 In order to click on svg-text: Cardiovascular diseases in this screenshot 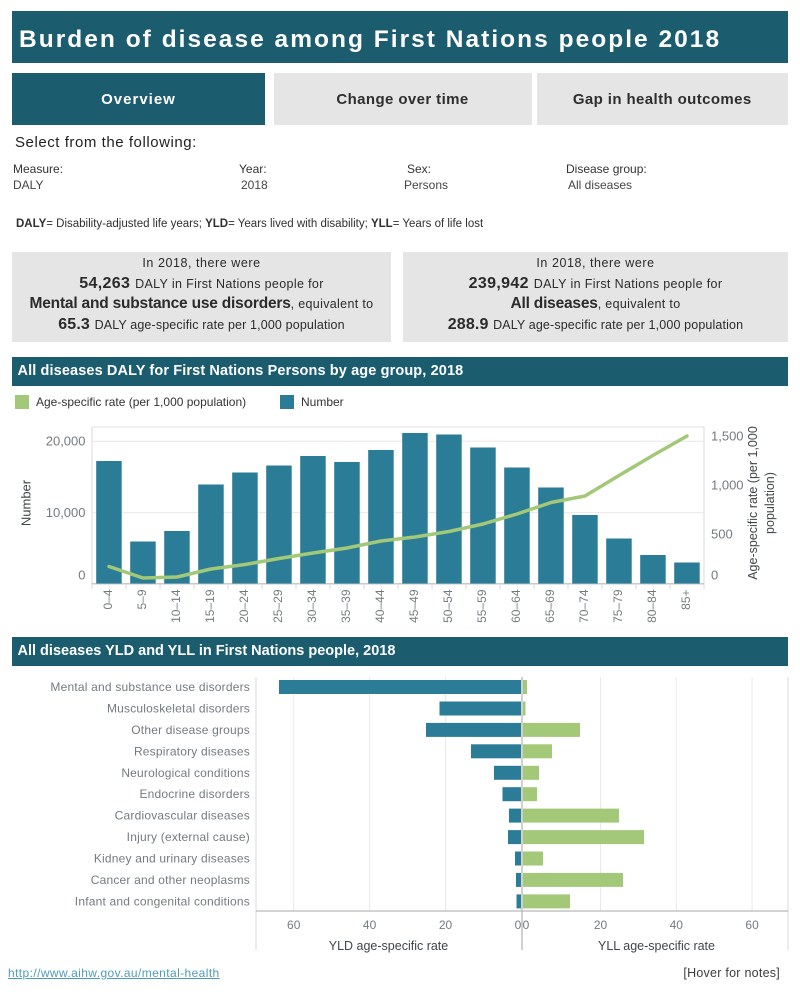, I will do `click(182, 816)`.